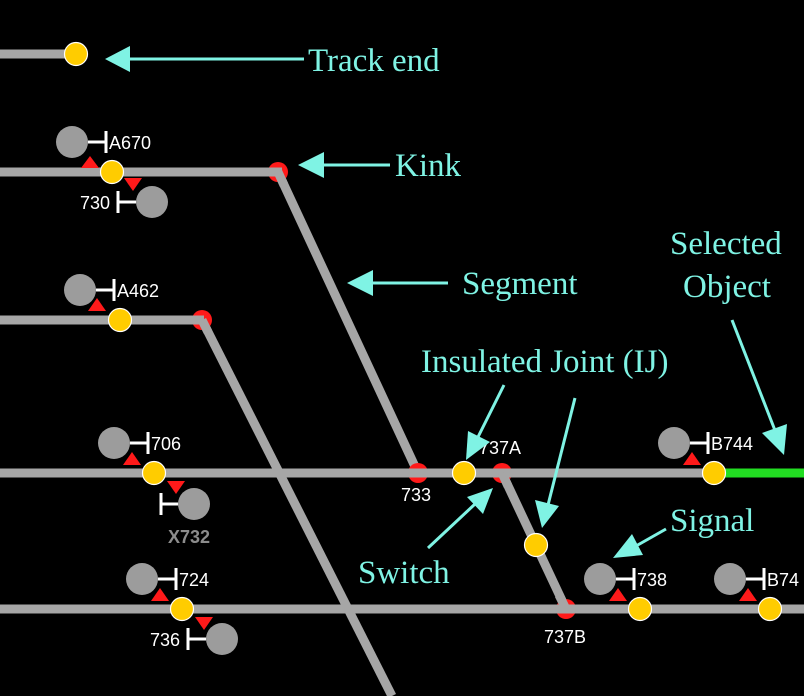  Describe the element at coordinates (95, 203) in the screenshot. I see `signal-label: 730` at that location.